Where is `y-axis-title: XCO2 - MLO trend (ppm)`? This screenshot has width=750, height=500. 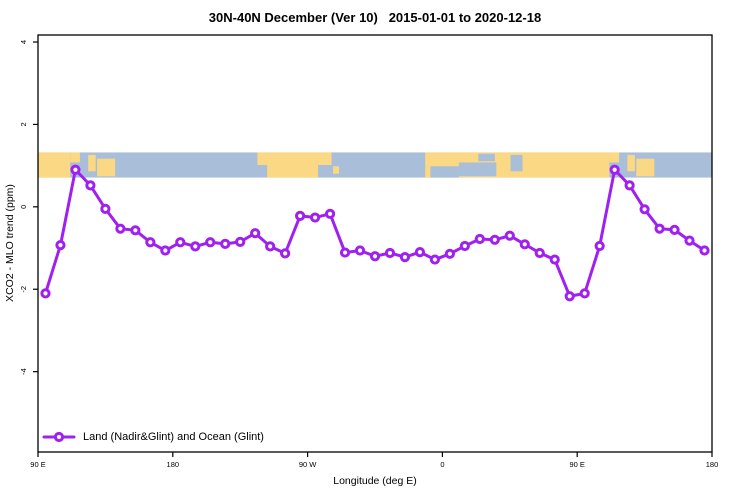 y-axis-title: XCO2 - MLO trend (ppm) is located at coordinates (10, 243).